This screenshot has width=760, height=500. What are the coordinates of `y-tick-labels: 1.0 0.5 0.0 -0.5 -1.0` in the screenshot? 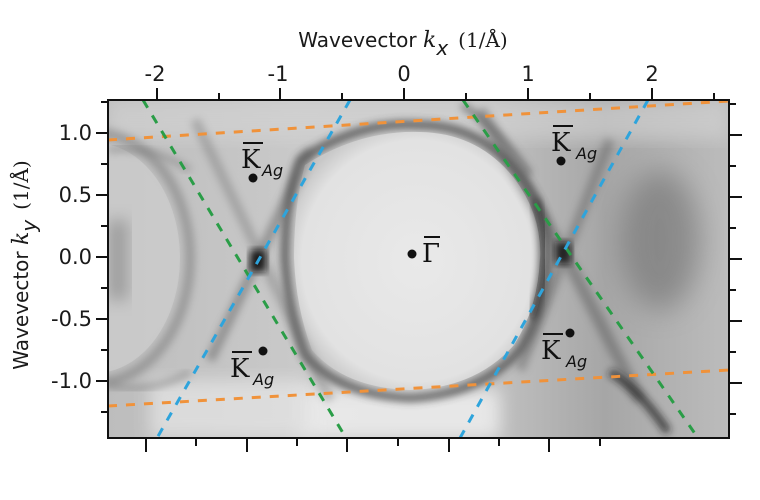 It's located at (71, 257).